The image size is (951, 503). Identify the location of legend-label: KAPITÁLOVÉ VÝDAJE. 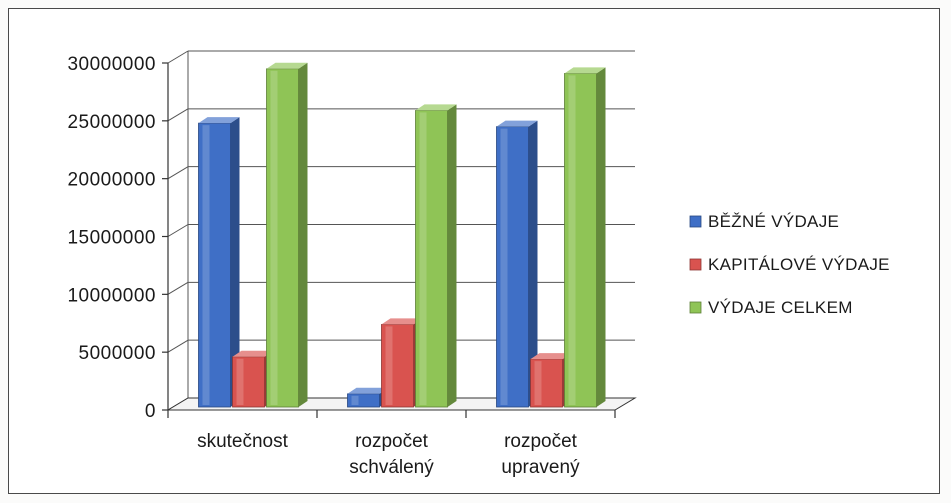
(799, 264).